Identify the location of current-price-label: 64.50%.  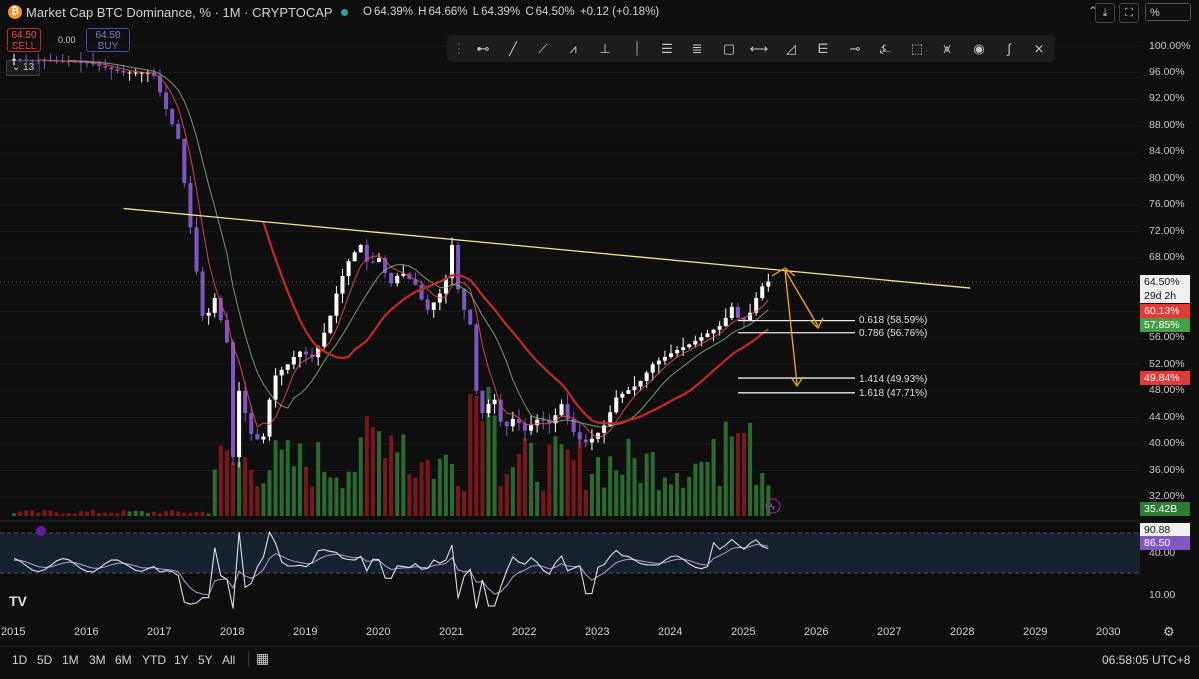
(1165, 282).